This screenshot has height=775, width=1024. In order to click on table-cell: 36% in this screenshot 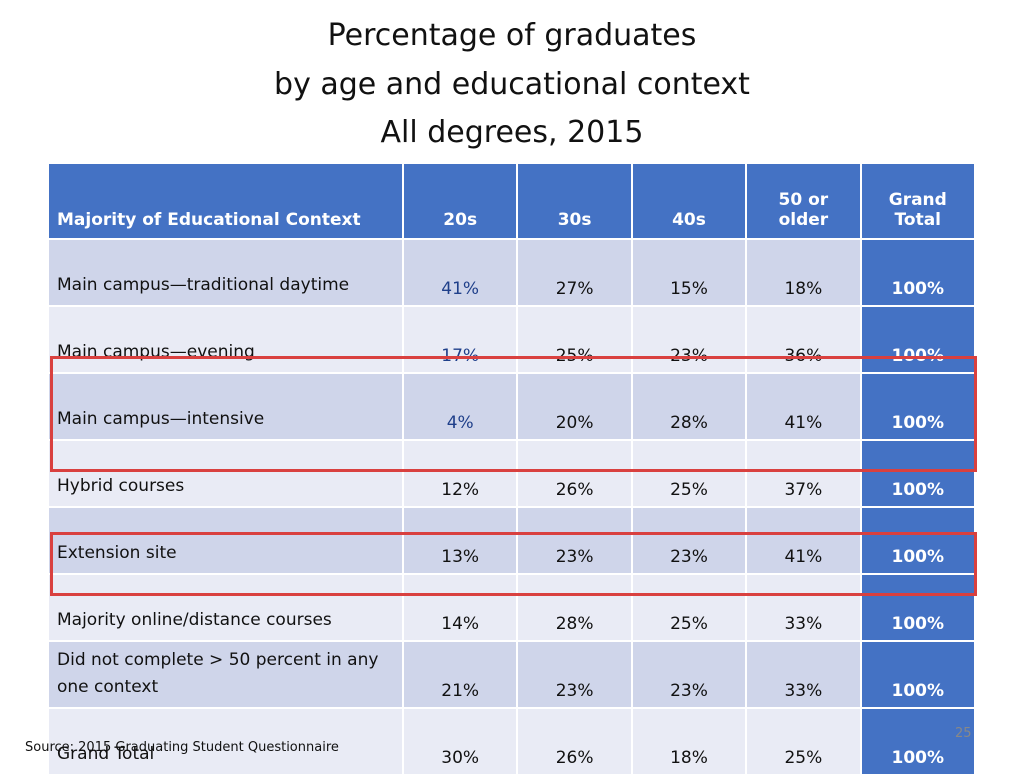, I will do `click(803, 339)`.